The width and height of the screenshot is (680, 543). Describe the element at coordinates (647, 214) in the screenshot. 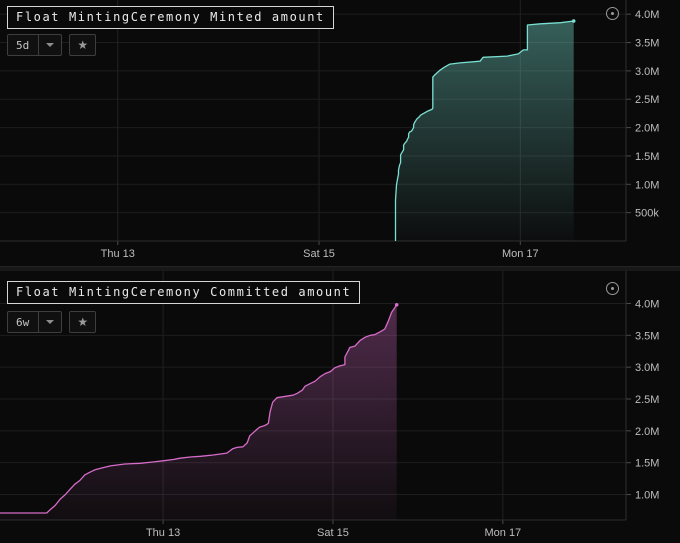

I see `y-tick-label: 500k` at that location.